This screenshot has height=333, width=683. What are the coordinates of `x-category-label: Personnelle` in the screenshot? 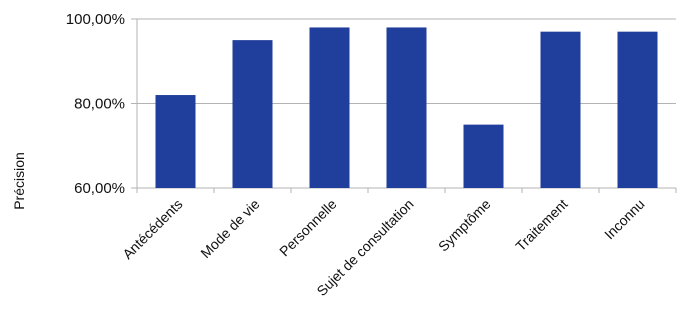 It's located at (308, 228).